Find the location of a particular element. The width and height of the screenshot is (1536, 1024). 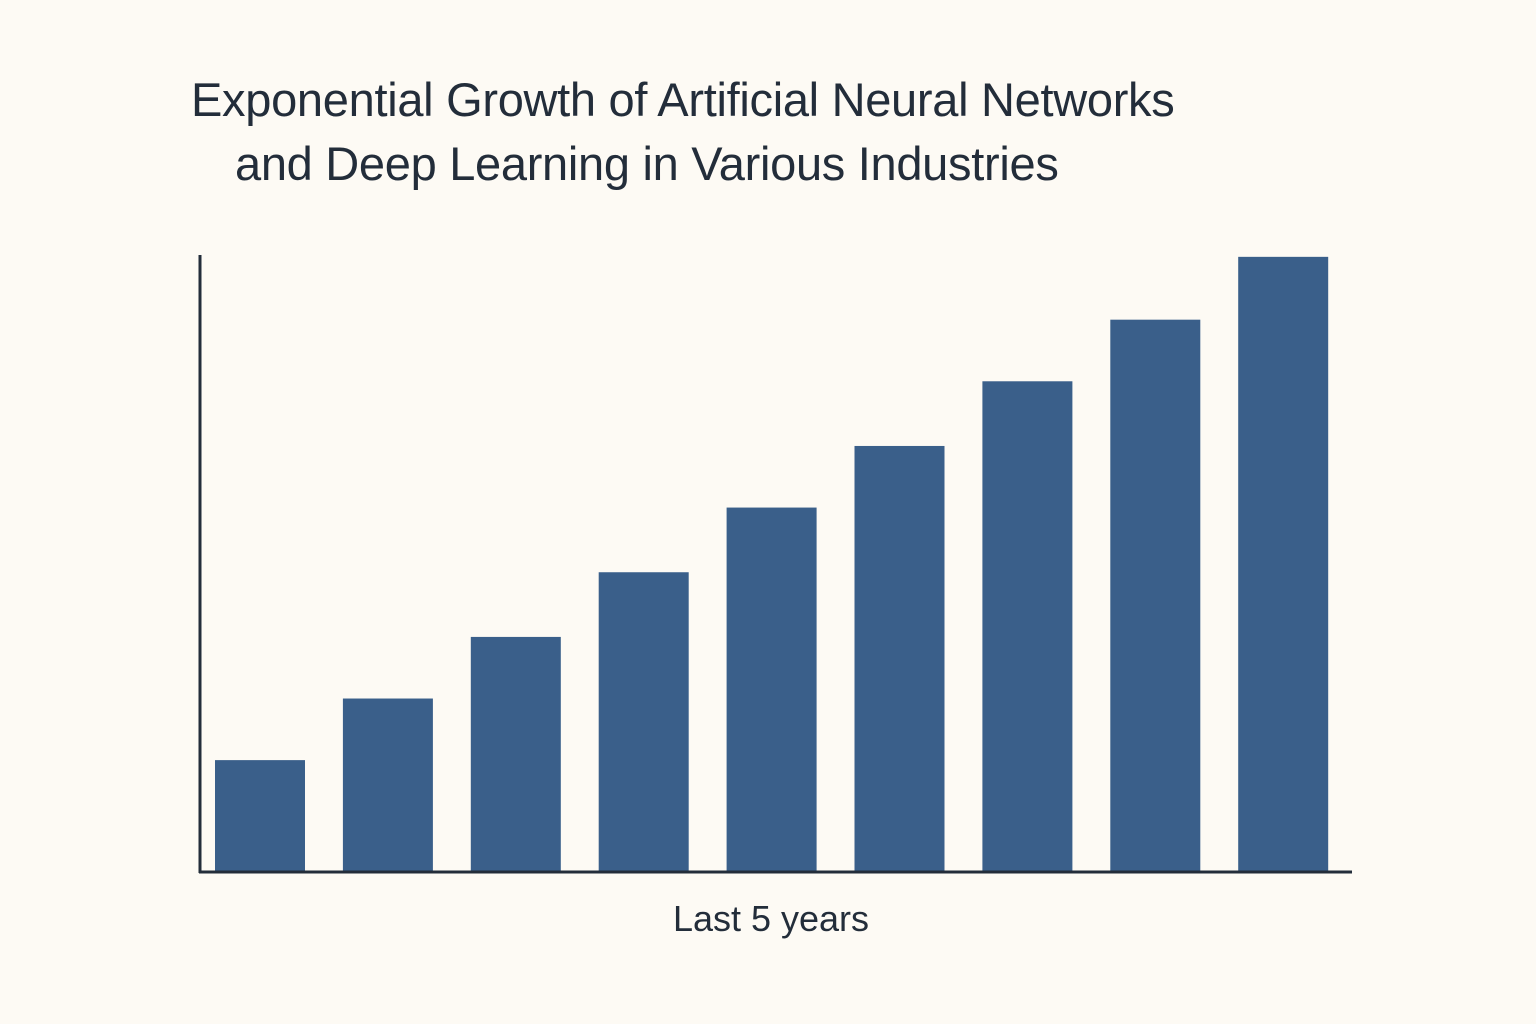

chart-title-line-2: and Deep Learning in Various Industries is located at coordinates (647, 163).